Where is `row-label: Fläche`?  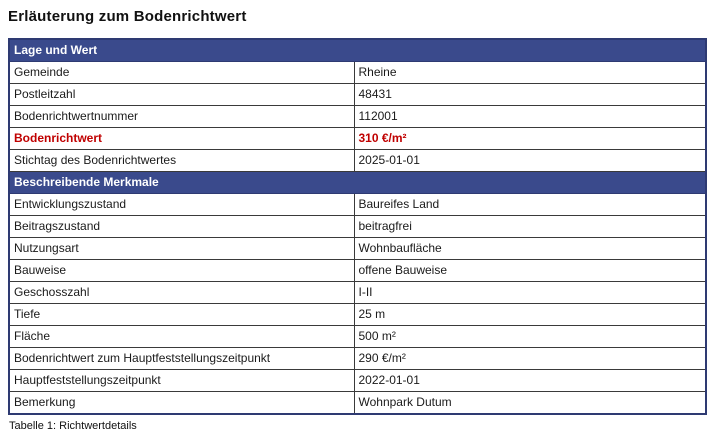
row-label: Fläche is located at coordinates (181, 336).